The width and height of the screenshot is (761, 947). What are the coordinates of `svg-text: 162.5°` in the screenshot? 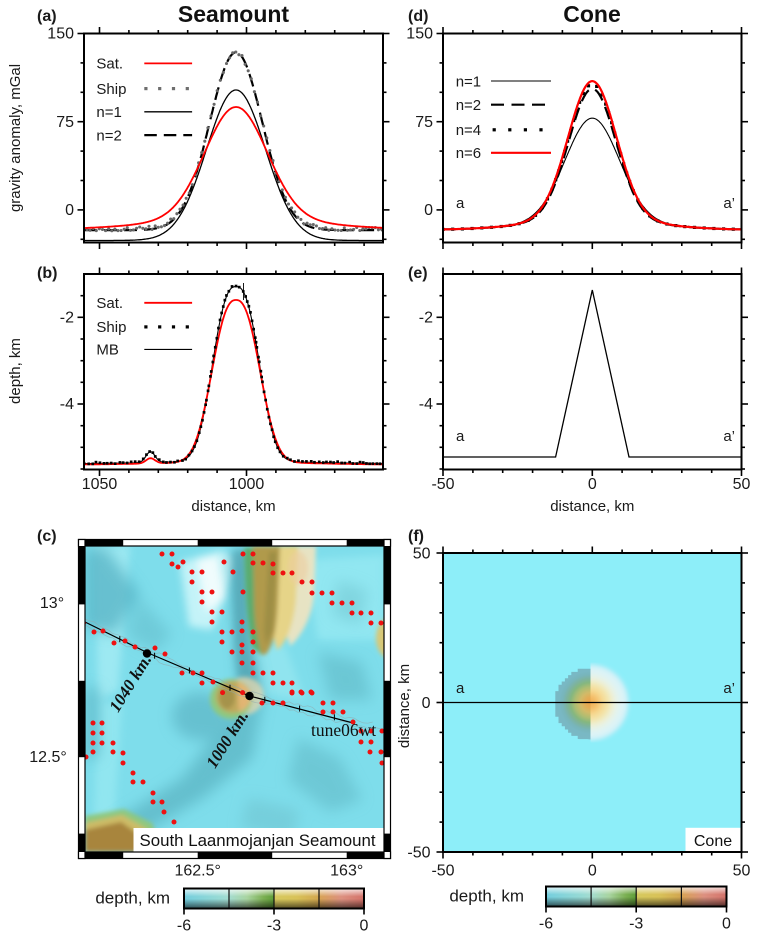 It's located at (197, 871).